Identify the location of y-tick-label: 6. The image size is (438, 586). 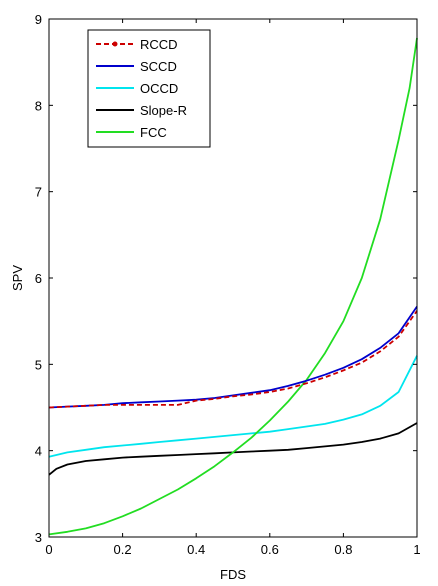
(38, 278).